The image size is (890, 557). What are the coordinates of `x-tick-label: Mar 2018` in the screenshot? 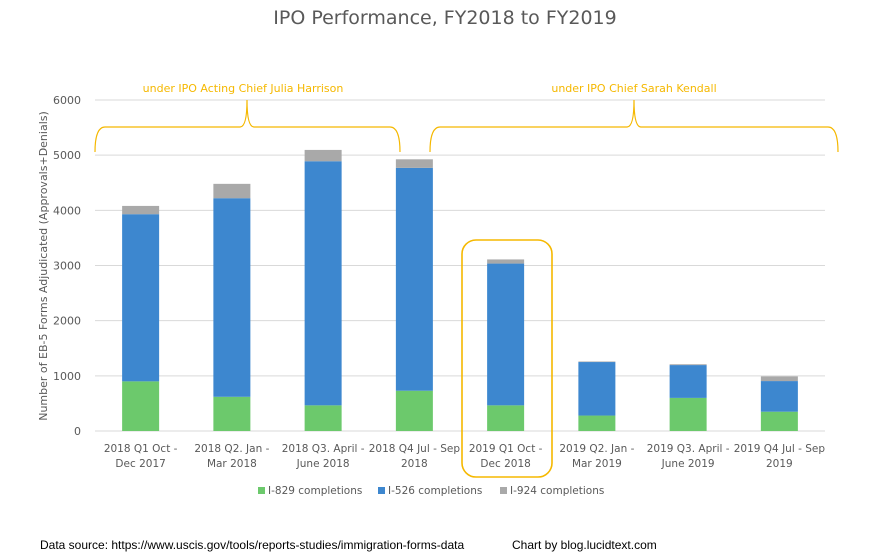 It's located at (232, 464).